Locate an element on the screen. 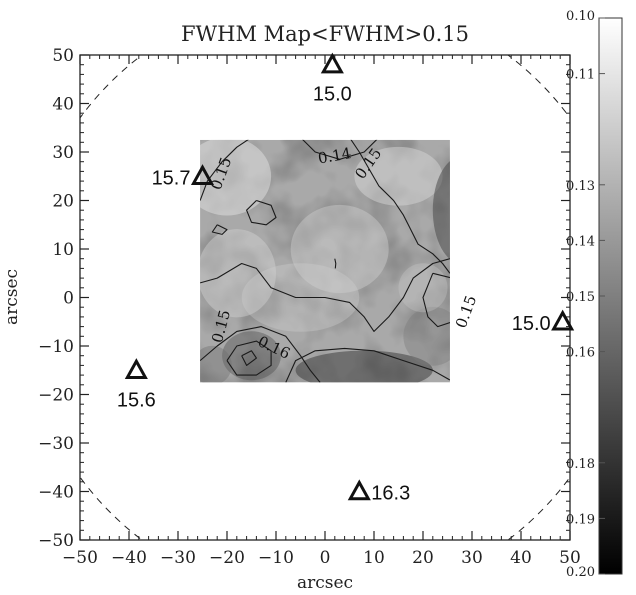 This screenshot has width=636, height=595. colorbar-tick-label: 0.11 is located at coordinates (580, 75).